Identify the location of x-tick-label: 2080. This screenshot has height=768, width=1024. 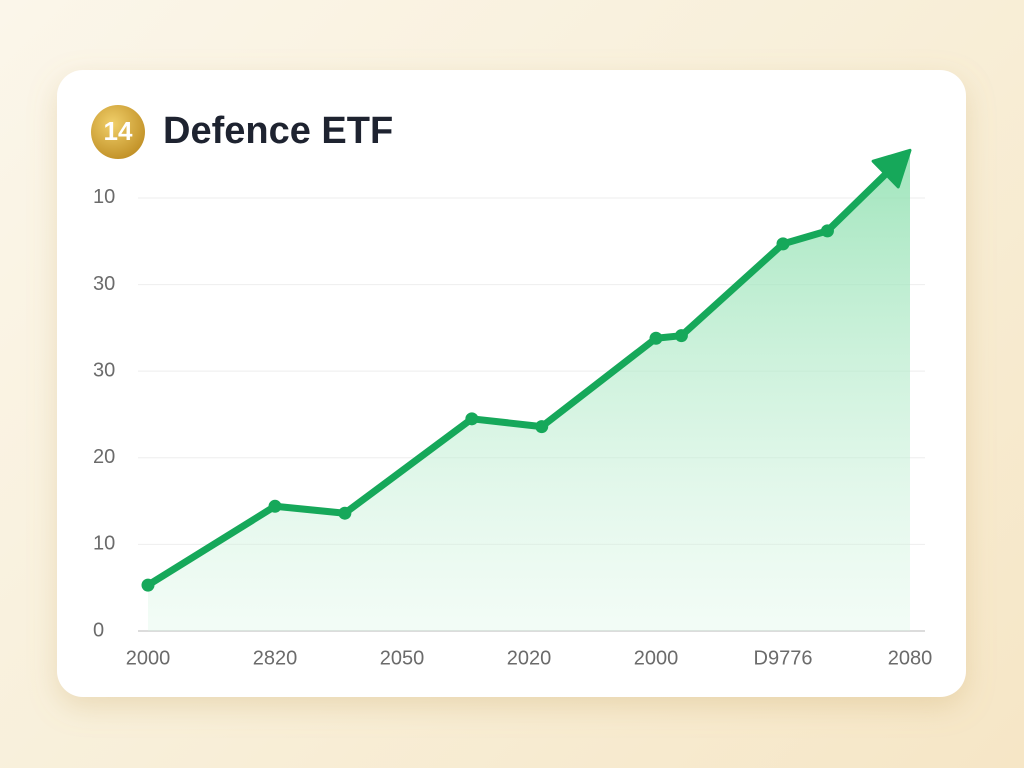
(910, 658).